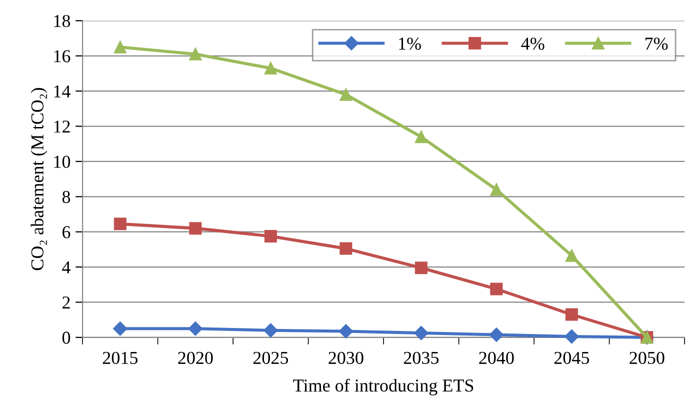 This screenshot has width=688, height=414. Describe the element at coordinates (62, 126) in the screenshot. I see `y-tick-label: 12` at that location.